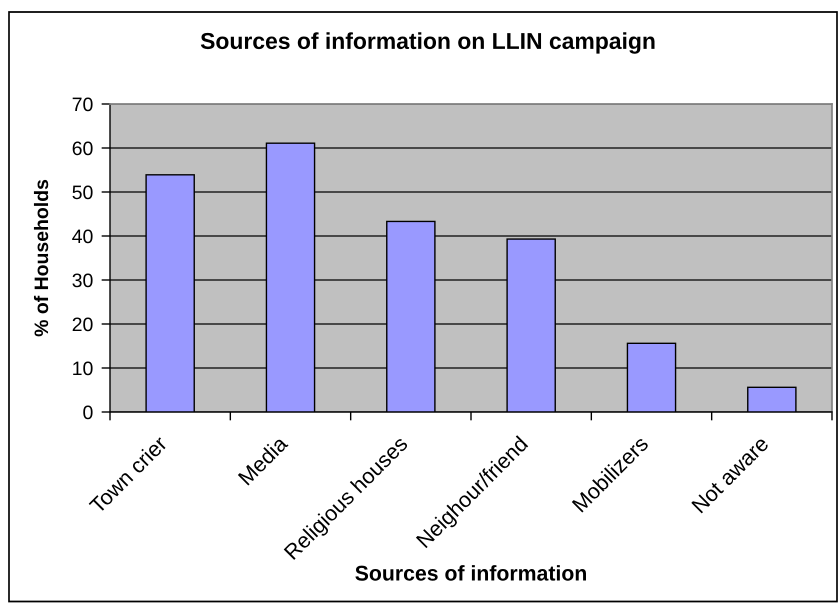 Image resolution: width=839 pixels, height=603 pixels. What do you see at coordinates (82, 280) in the screenshot?
I see `y-tick-label: 30` at bounding box center [82, 280].